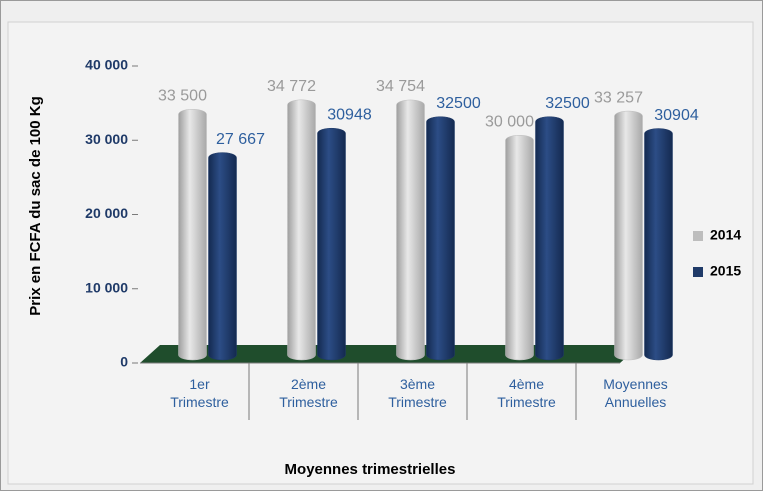 This screenshot has height=491, width=763. I want to click on x-tick-label: Moyennes Annuelles, so click(635, 393).